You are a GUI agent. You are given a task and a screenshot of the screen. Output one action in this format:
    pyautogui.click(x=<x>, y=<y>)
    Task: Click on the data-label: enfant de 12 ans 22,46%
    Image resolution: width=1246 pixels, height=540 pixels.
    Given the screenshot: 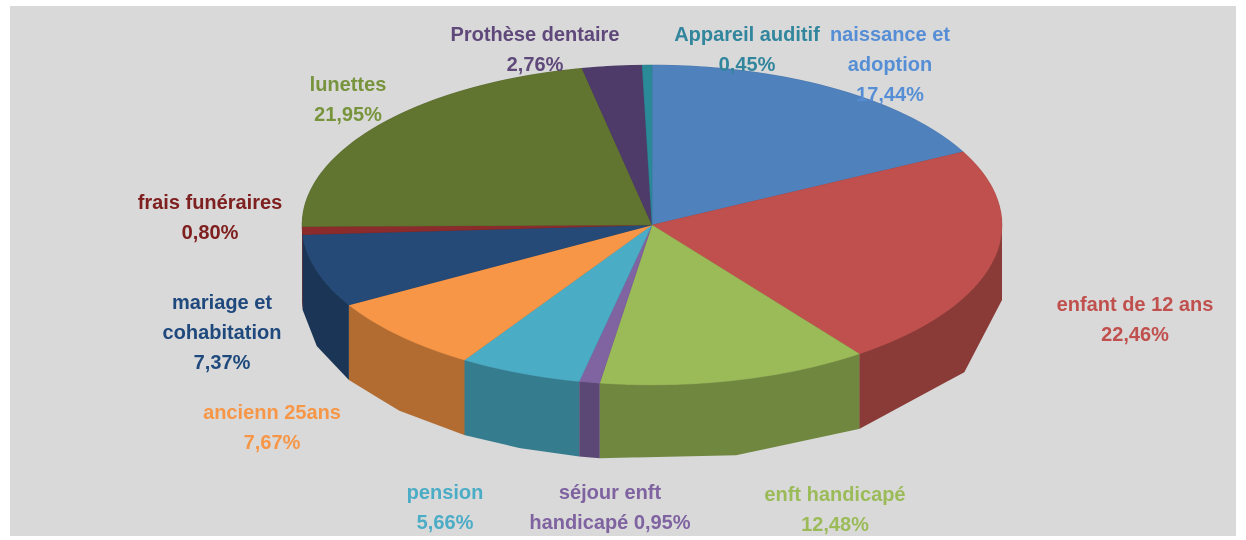 What is the action you would take?
    pyautogui.click(x=1135, y=320)
    